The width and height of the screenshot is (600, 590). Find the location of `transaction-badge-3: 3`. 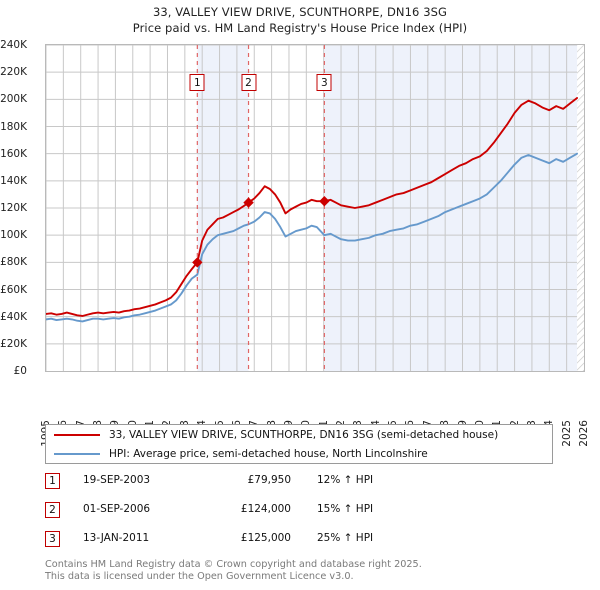

transaction-badge-3: 3 is located at coordinates (52, 539).